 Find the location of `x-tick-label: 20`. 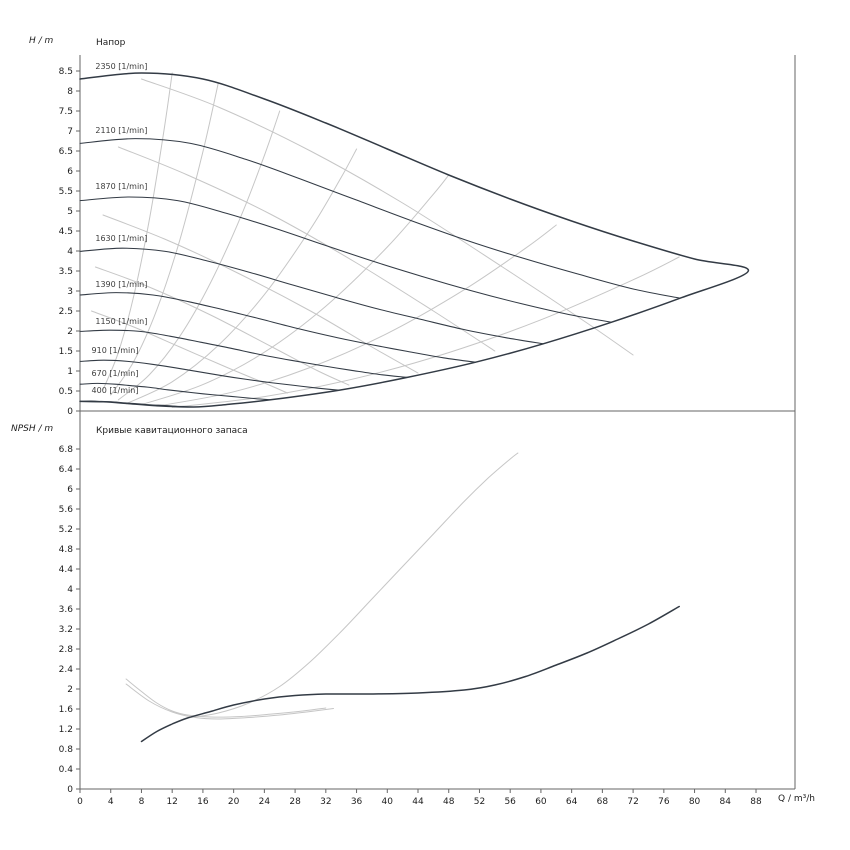

x-tick-label: 20 is located at coordinates (234, 802).